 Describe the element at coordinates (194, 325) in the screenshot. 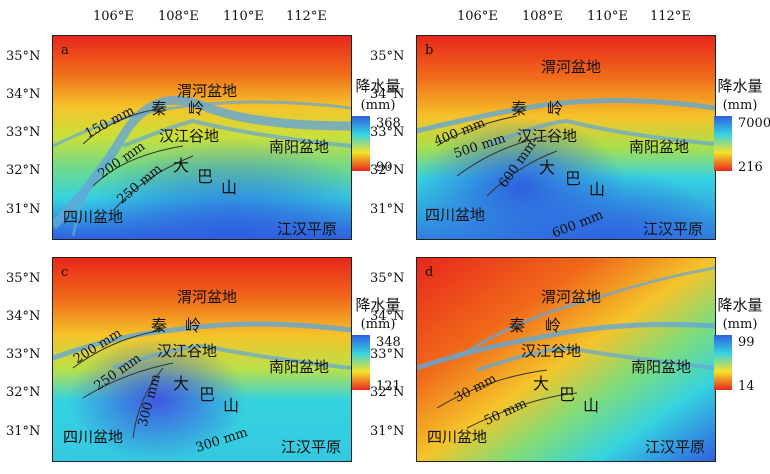

I see `place-ling-c: 岭` at that location.